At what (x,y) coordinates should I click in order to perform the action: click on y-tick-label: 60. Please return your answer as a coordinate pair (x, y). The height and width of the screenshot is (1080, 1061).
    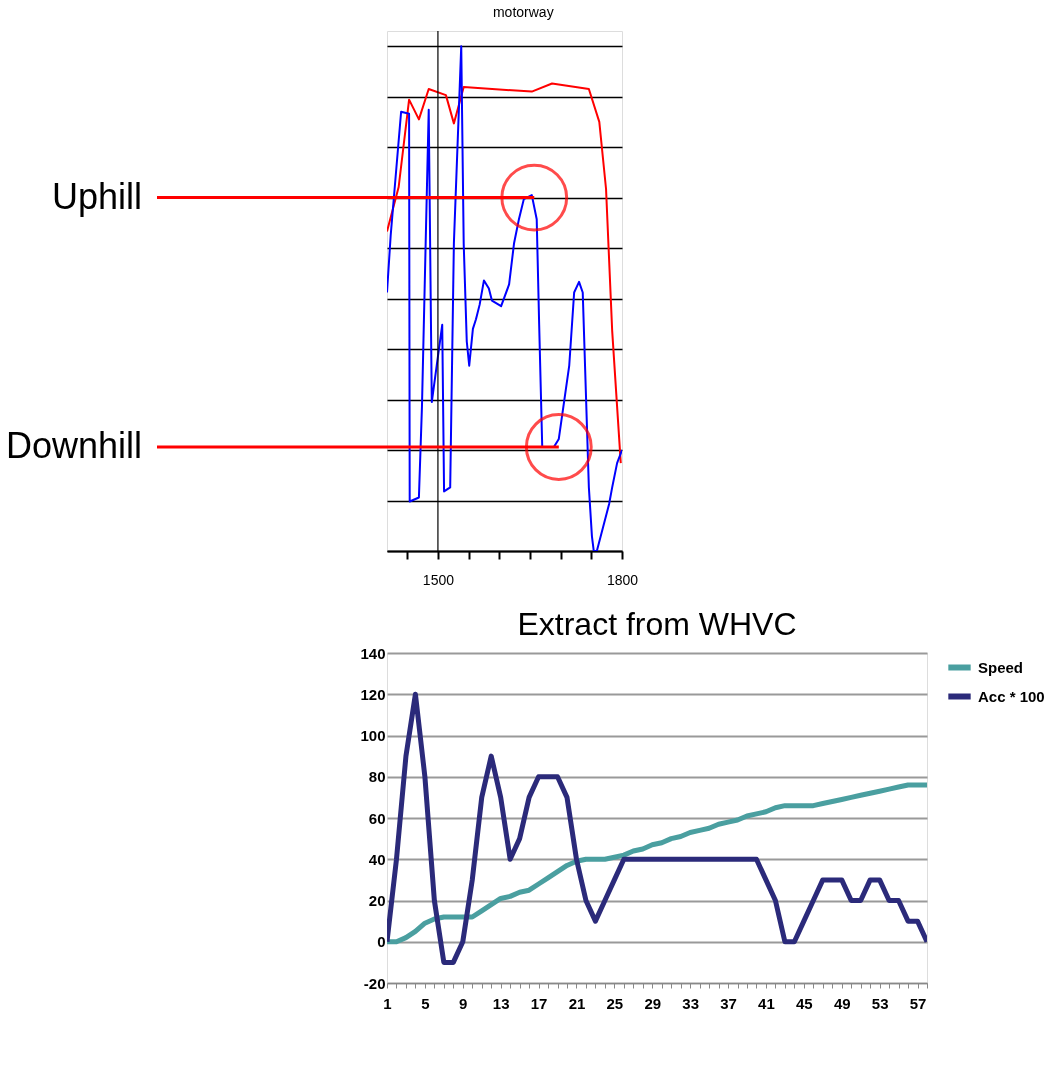
    Looking at the image, I should click on (377, 818).